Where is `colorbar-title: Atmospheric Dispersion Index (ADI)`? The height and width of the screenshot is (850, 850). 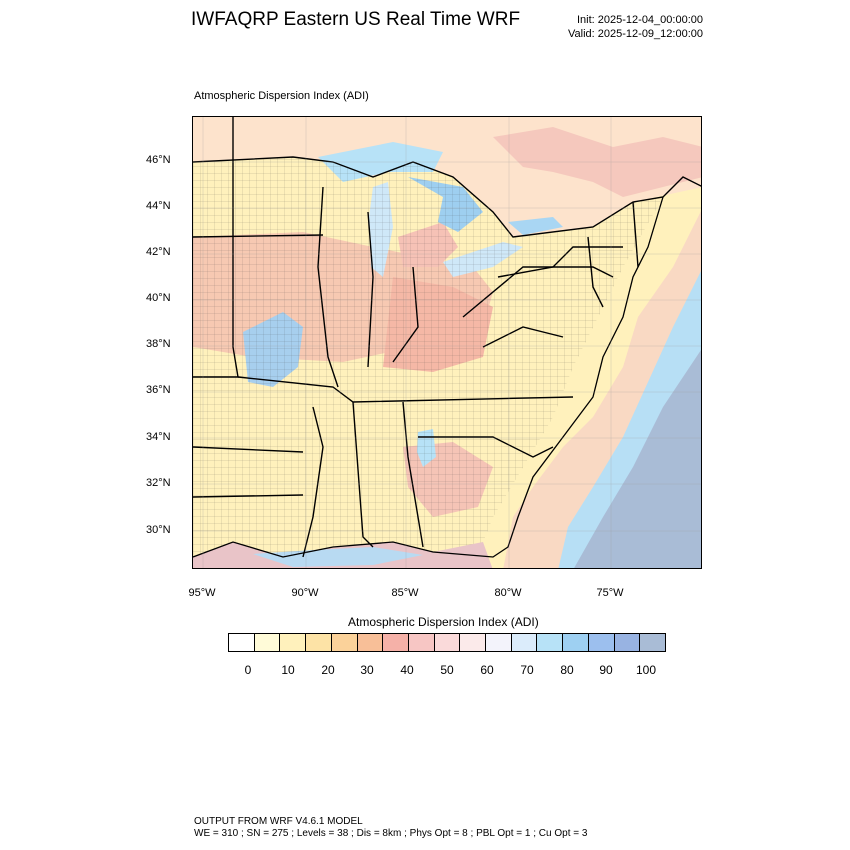 colorbar-title: Atmospheric Dispersion Index (ADI) is located at coordinates (443, 622).